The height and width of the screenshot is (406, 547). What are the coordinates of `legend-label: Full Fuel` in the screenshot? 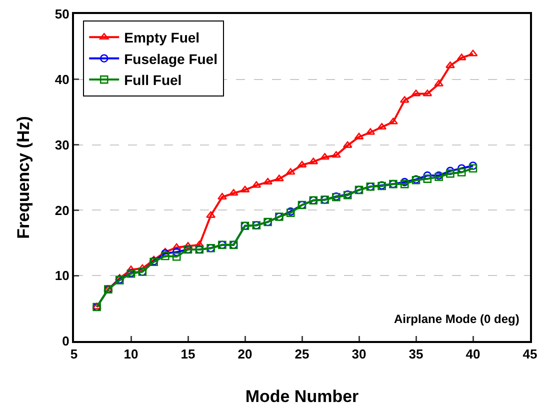 It's located at (153, 80).